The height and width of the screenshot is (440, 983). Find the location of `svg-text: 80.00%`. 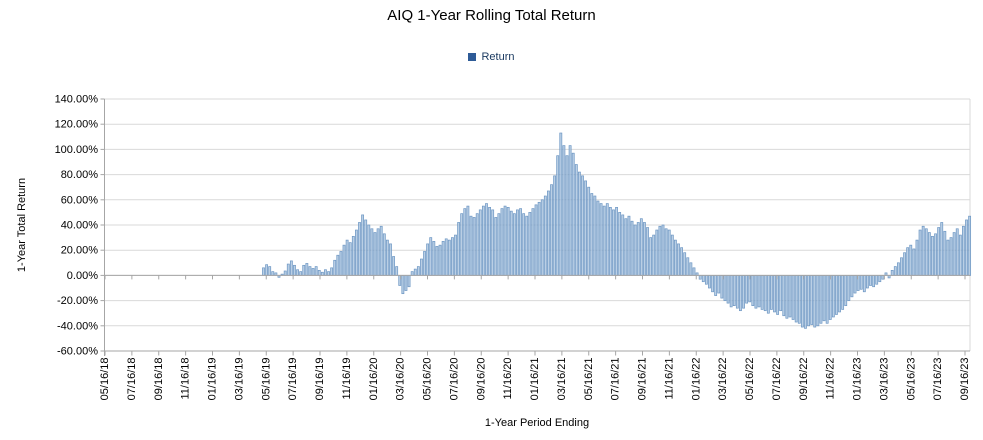

svg-text: 80.00% is located at coordinates (80, 175).